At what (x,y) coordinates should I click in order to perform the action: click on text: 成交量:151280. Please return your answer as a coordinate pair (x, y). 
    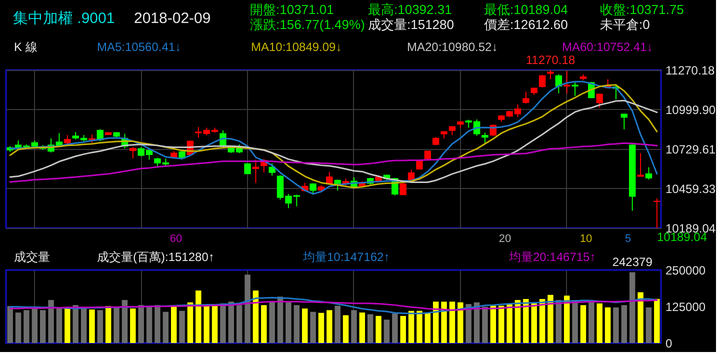
    Looking at the image, I should click on (411, 24).